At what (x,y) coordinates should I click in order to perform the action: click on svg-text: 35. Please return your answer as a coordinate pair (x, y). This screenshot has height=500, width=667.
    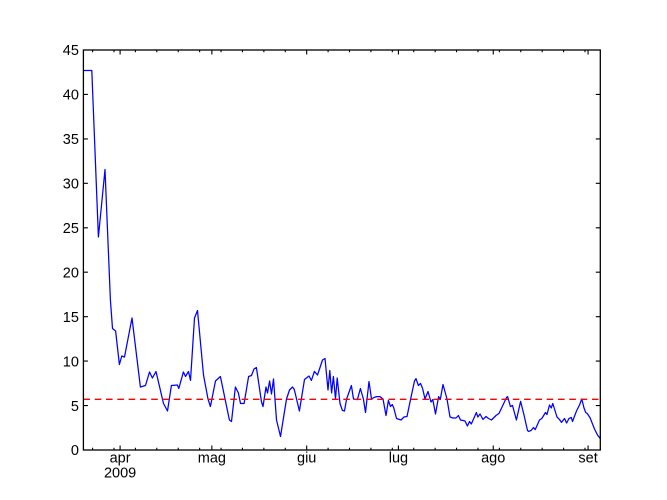
    Looking at the image, I should click on (71, 140).